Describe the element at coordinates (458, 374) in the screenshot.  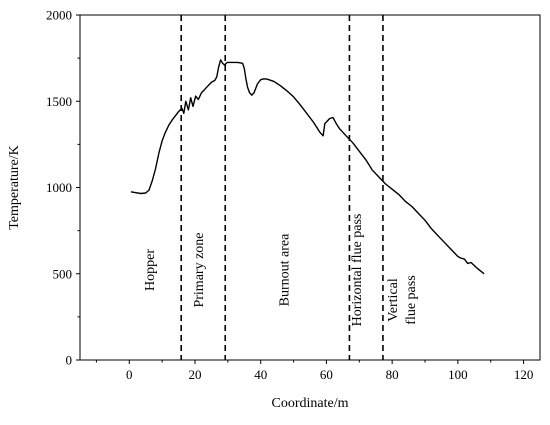
I see `x-tick-label: 100` at that location.